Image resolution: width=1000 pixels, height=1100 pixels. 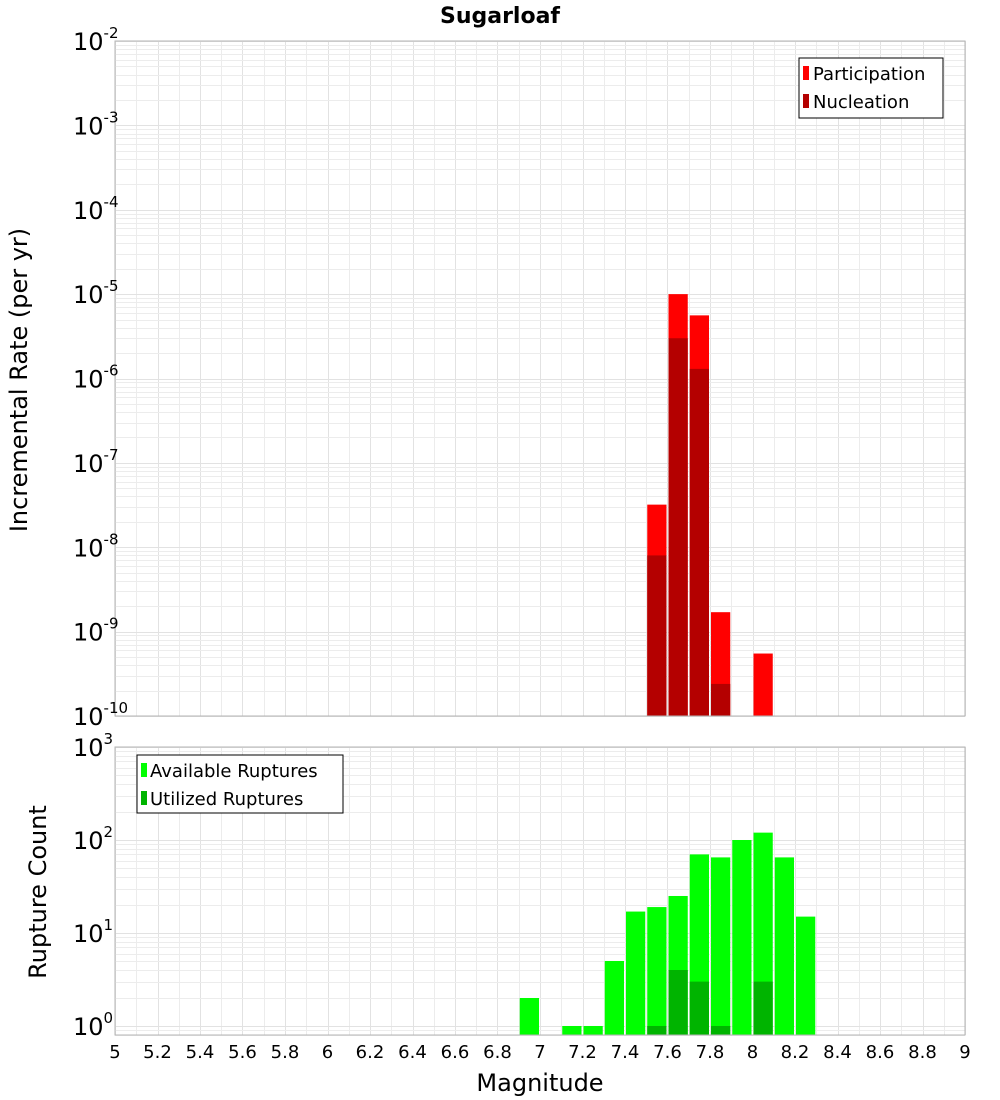 What do you see at coordinates (96, 546) in the screenshot?
I see `y-tick-label: 10⁻⁸` at bounding box center [96, 546].